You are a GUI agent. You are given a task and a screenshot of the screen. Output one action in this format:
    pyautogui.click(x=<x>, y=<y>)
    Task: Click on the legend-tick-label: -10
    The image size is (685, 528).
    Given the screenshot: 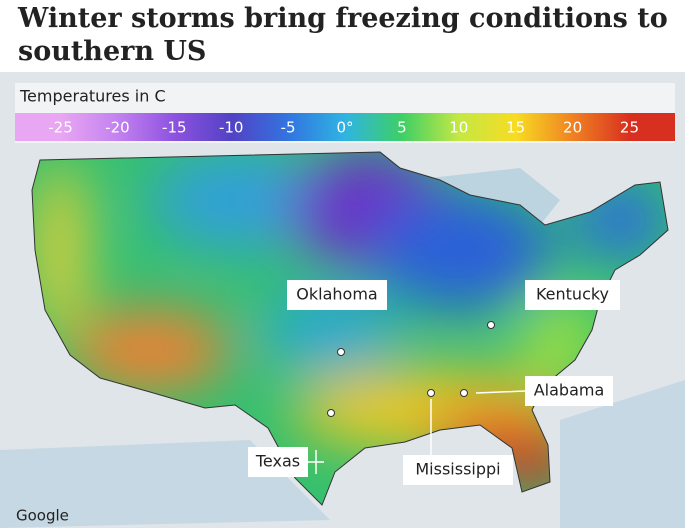 What is the action you would take?
    pyautogui.click(x=231, y=128)
    